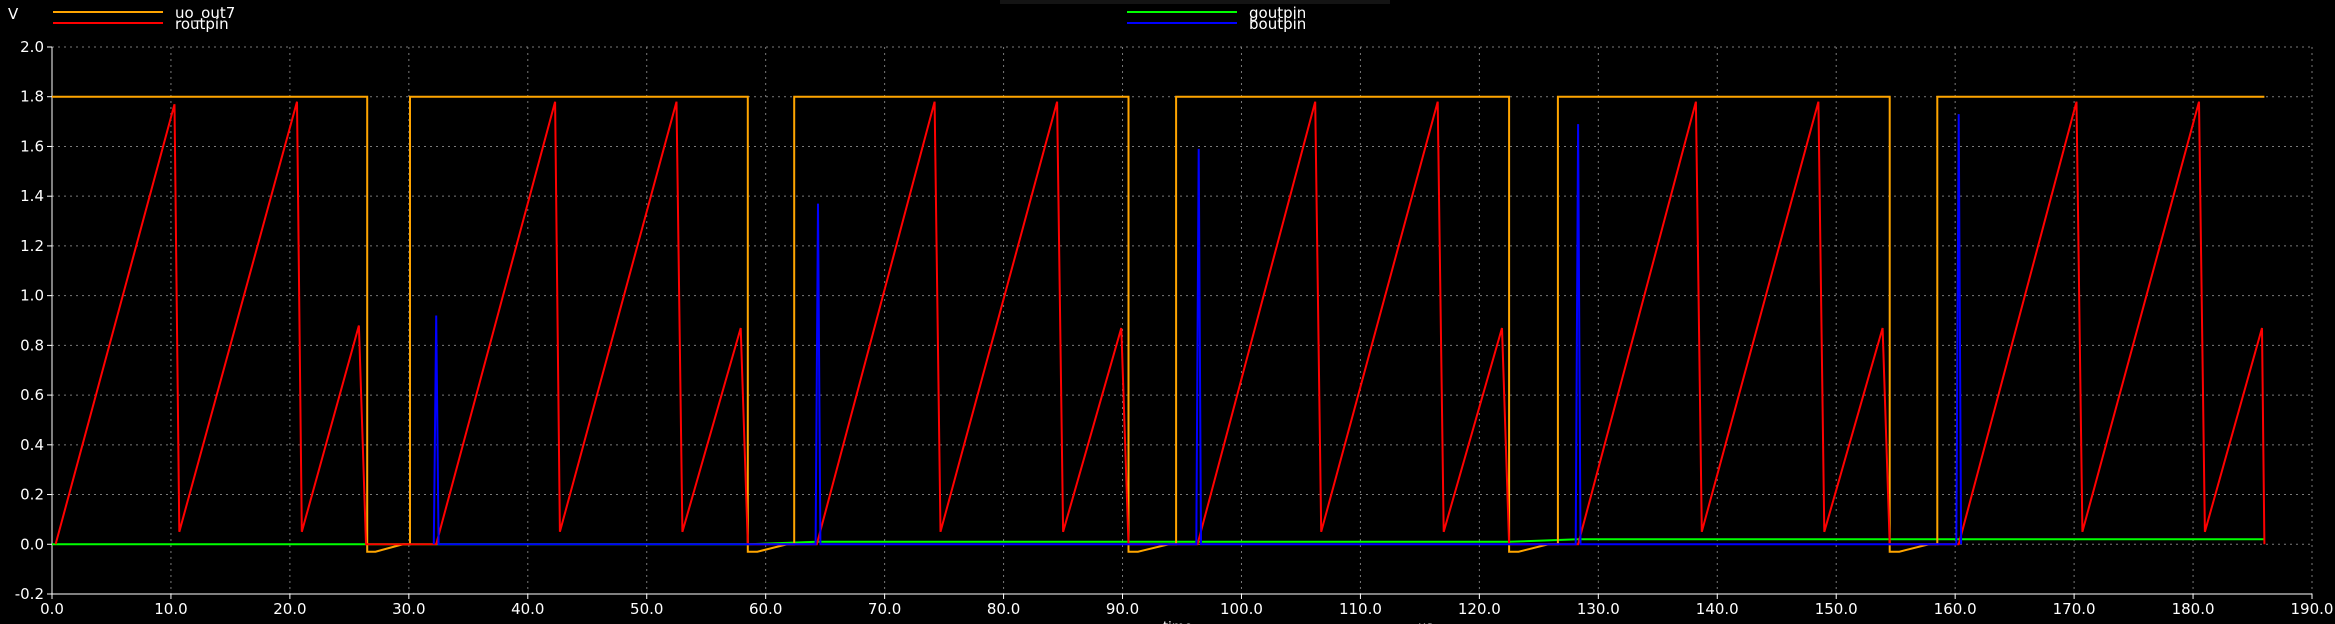 The image size is (2335, 624). What do you see at coordinates (1955, 609) in the screenshot?
I see `x-tick-label: 160.0` at bounding box center [1955, 609].